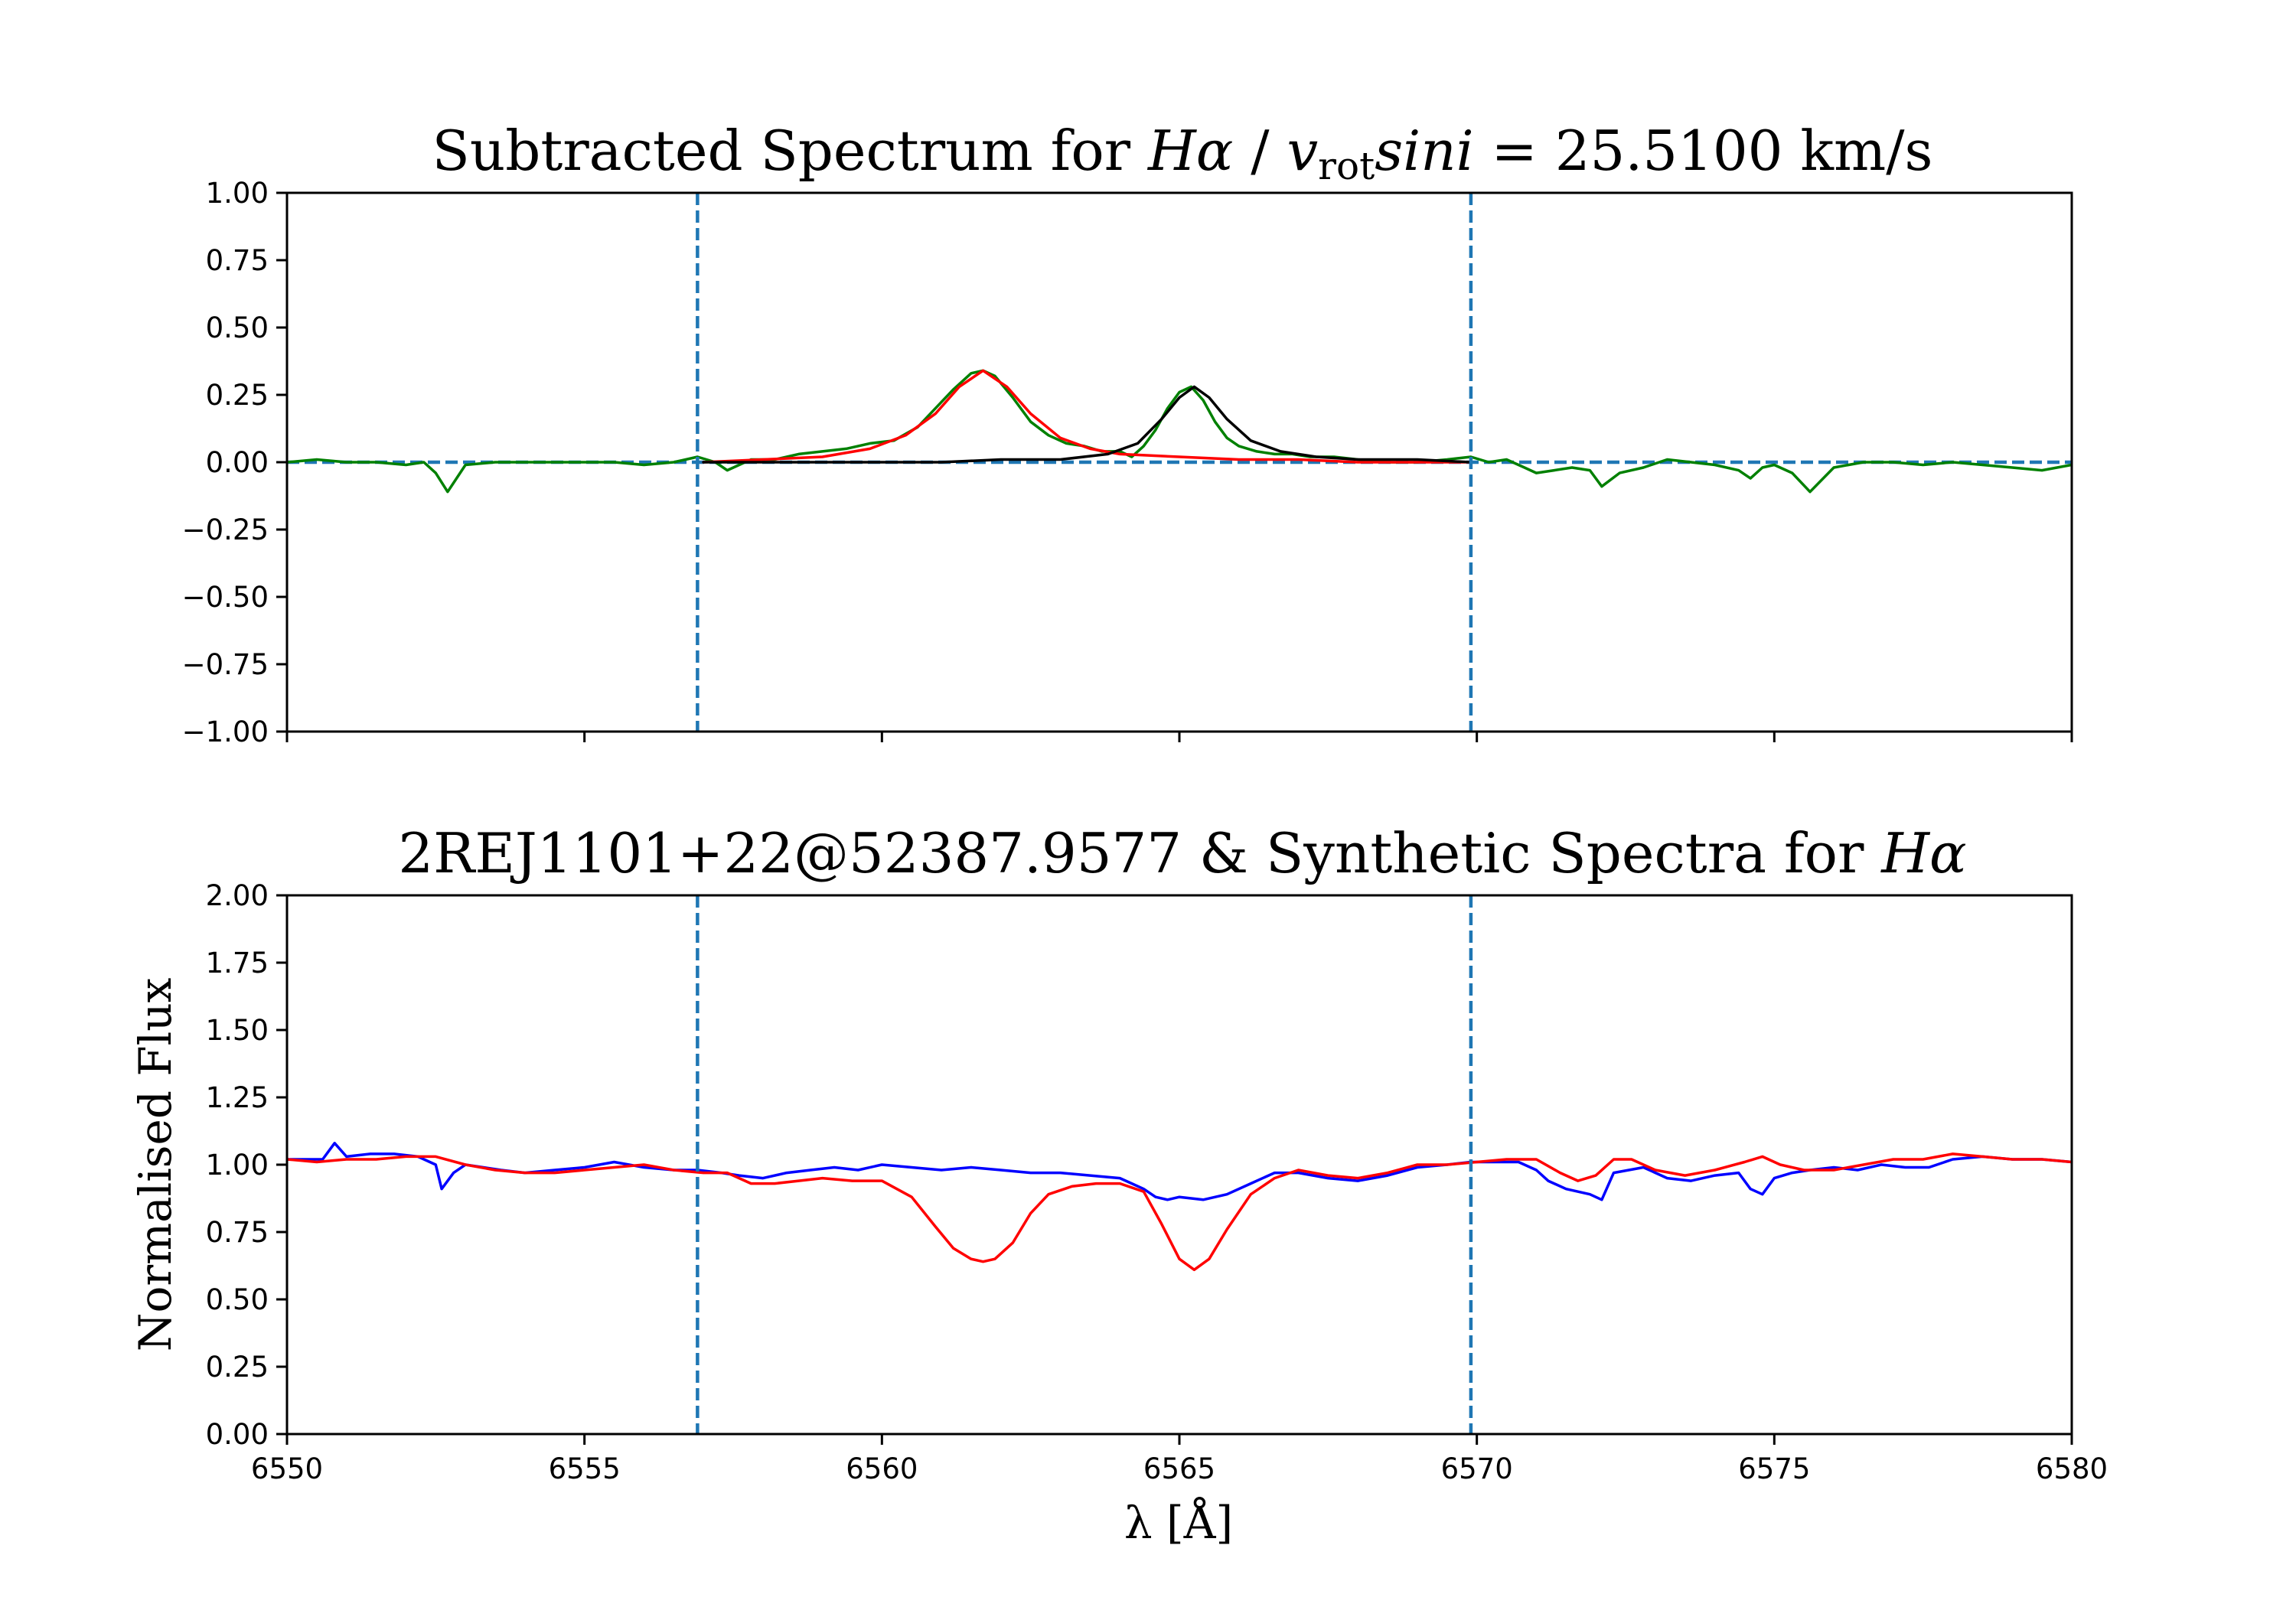 This screenshot has width=2296, height=1607. I want to click on bottom-y-tick-label: 1.50, so click(237, 1030).